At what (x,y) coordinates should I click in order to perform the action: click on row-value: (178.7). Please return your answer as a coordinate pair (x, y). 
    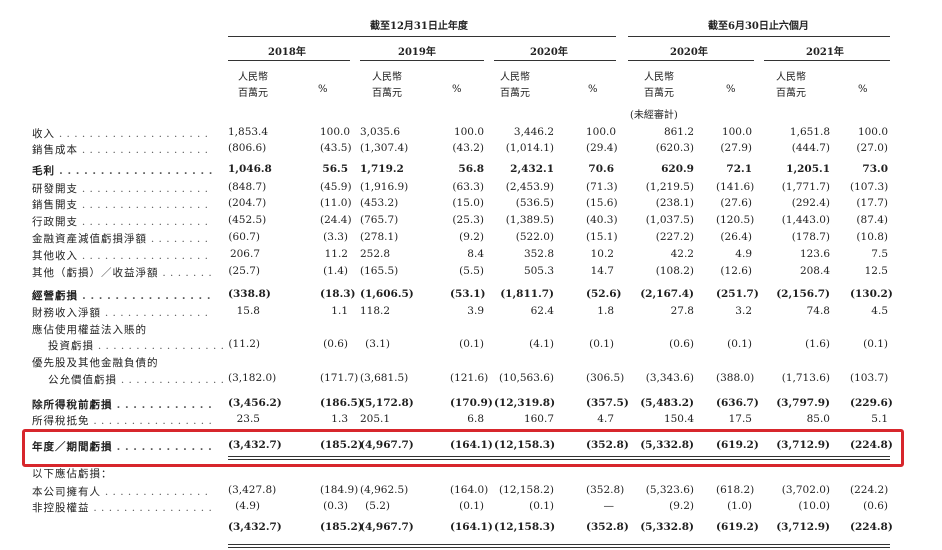
    Looking at the image, I should click on (810, 237).